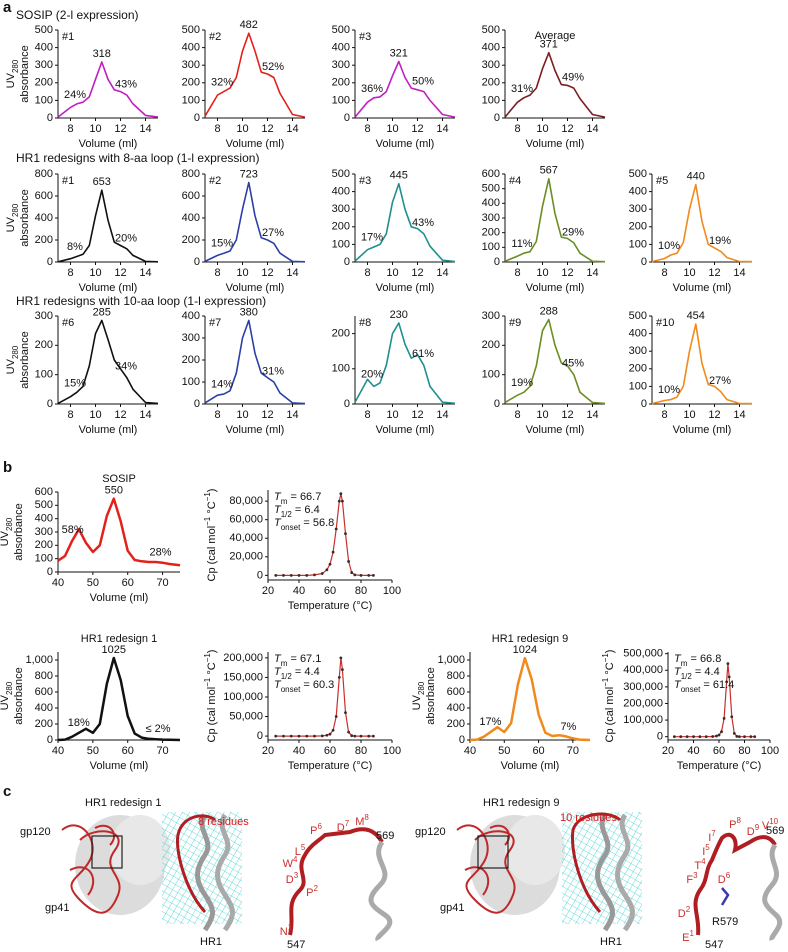 The height and width of the screenshot is (952, 788). What do you see at coordinates (668, 751) in the screenshot?
I see `x-tick-label: 20` at bounding box center [668, 751].